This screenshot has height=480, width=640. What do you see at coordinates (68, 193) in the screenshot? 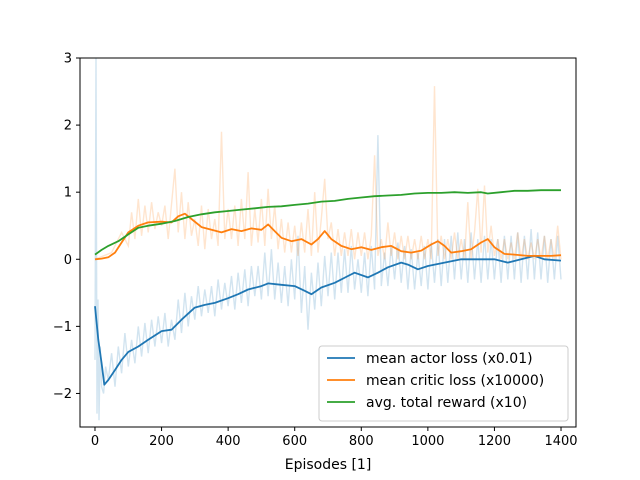
I see `y-tick-label: 1` at bounding box center [68, 193].